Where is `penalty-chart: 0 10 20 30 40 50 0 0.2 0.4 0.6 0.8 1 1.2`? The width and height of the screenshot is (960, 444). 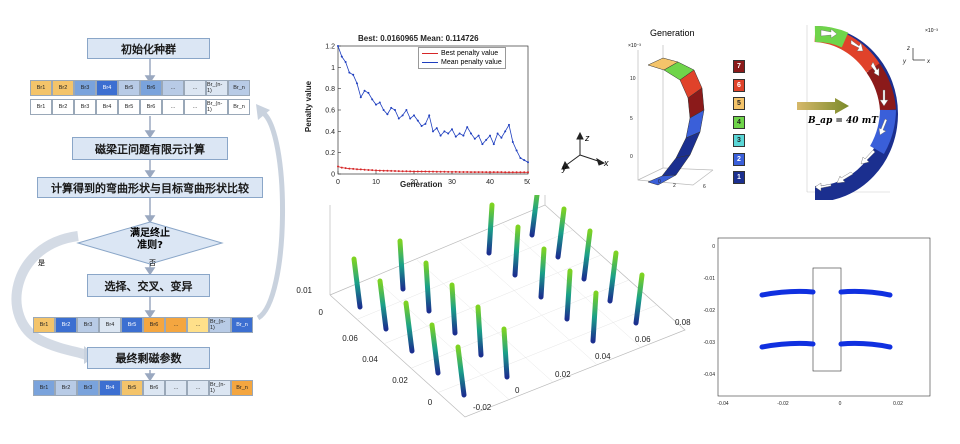 penalty-chart: 0 10 20 30 40 50 0 0.2 0.4 0.6 0.8 1 1.2 is located at coordinates (427, 115).